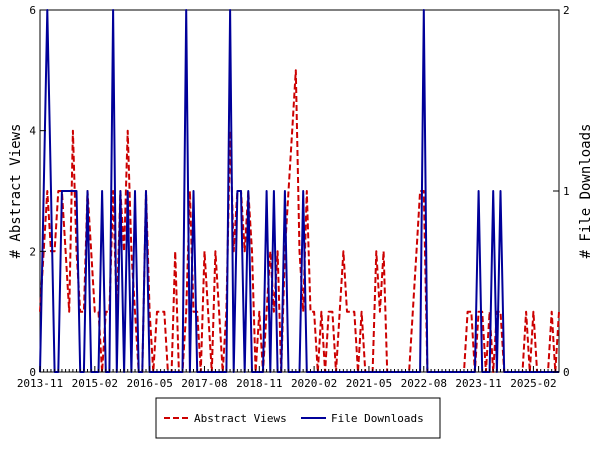 The height and width of the screenshot is (450, 600). Describe the element at coordinates (369, 383) in the screenshot. I see `x-tick-label: 2021-05` at that location.